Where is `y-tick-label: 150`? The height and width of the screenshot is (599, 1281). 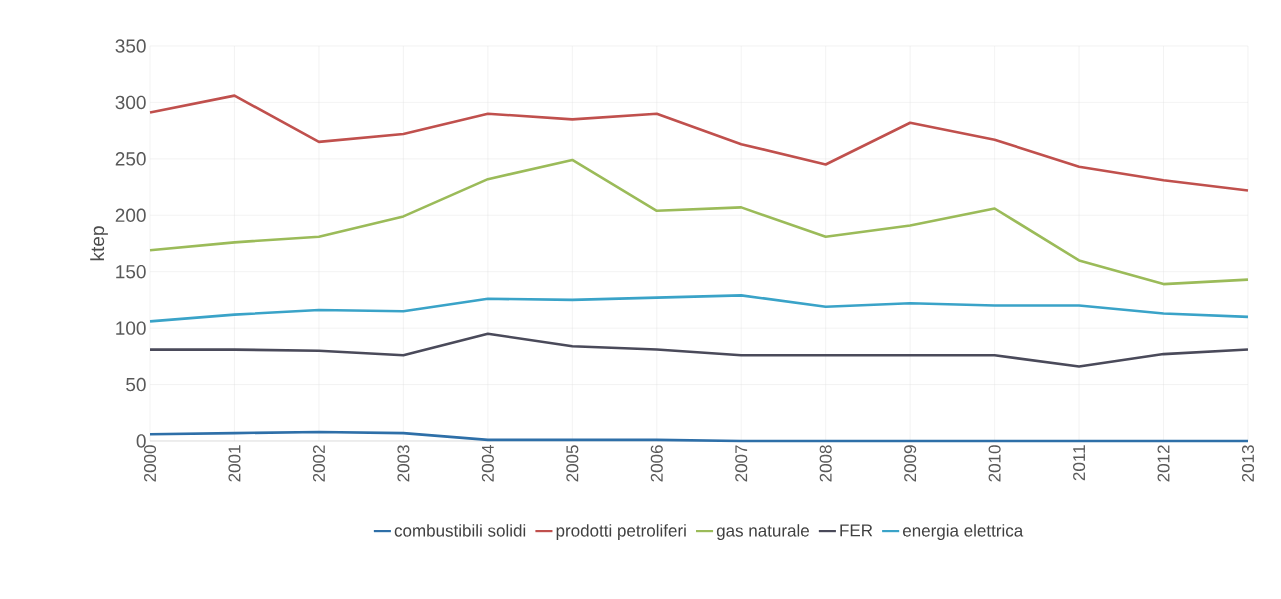
y-tick-label: 150 is located at coordinates (131, 271).